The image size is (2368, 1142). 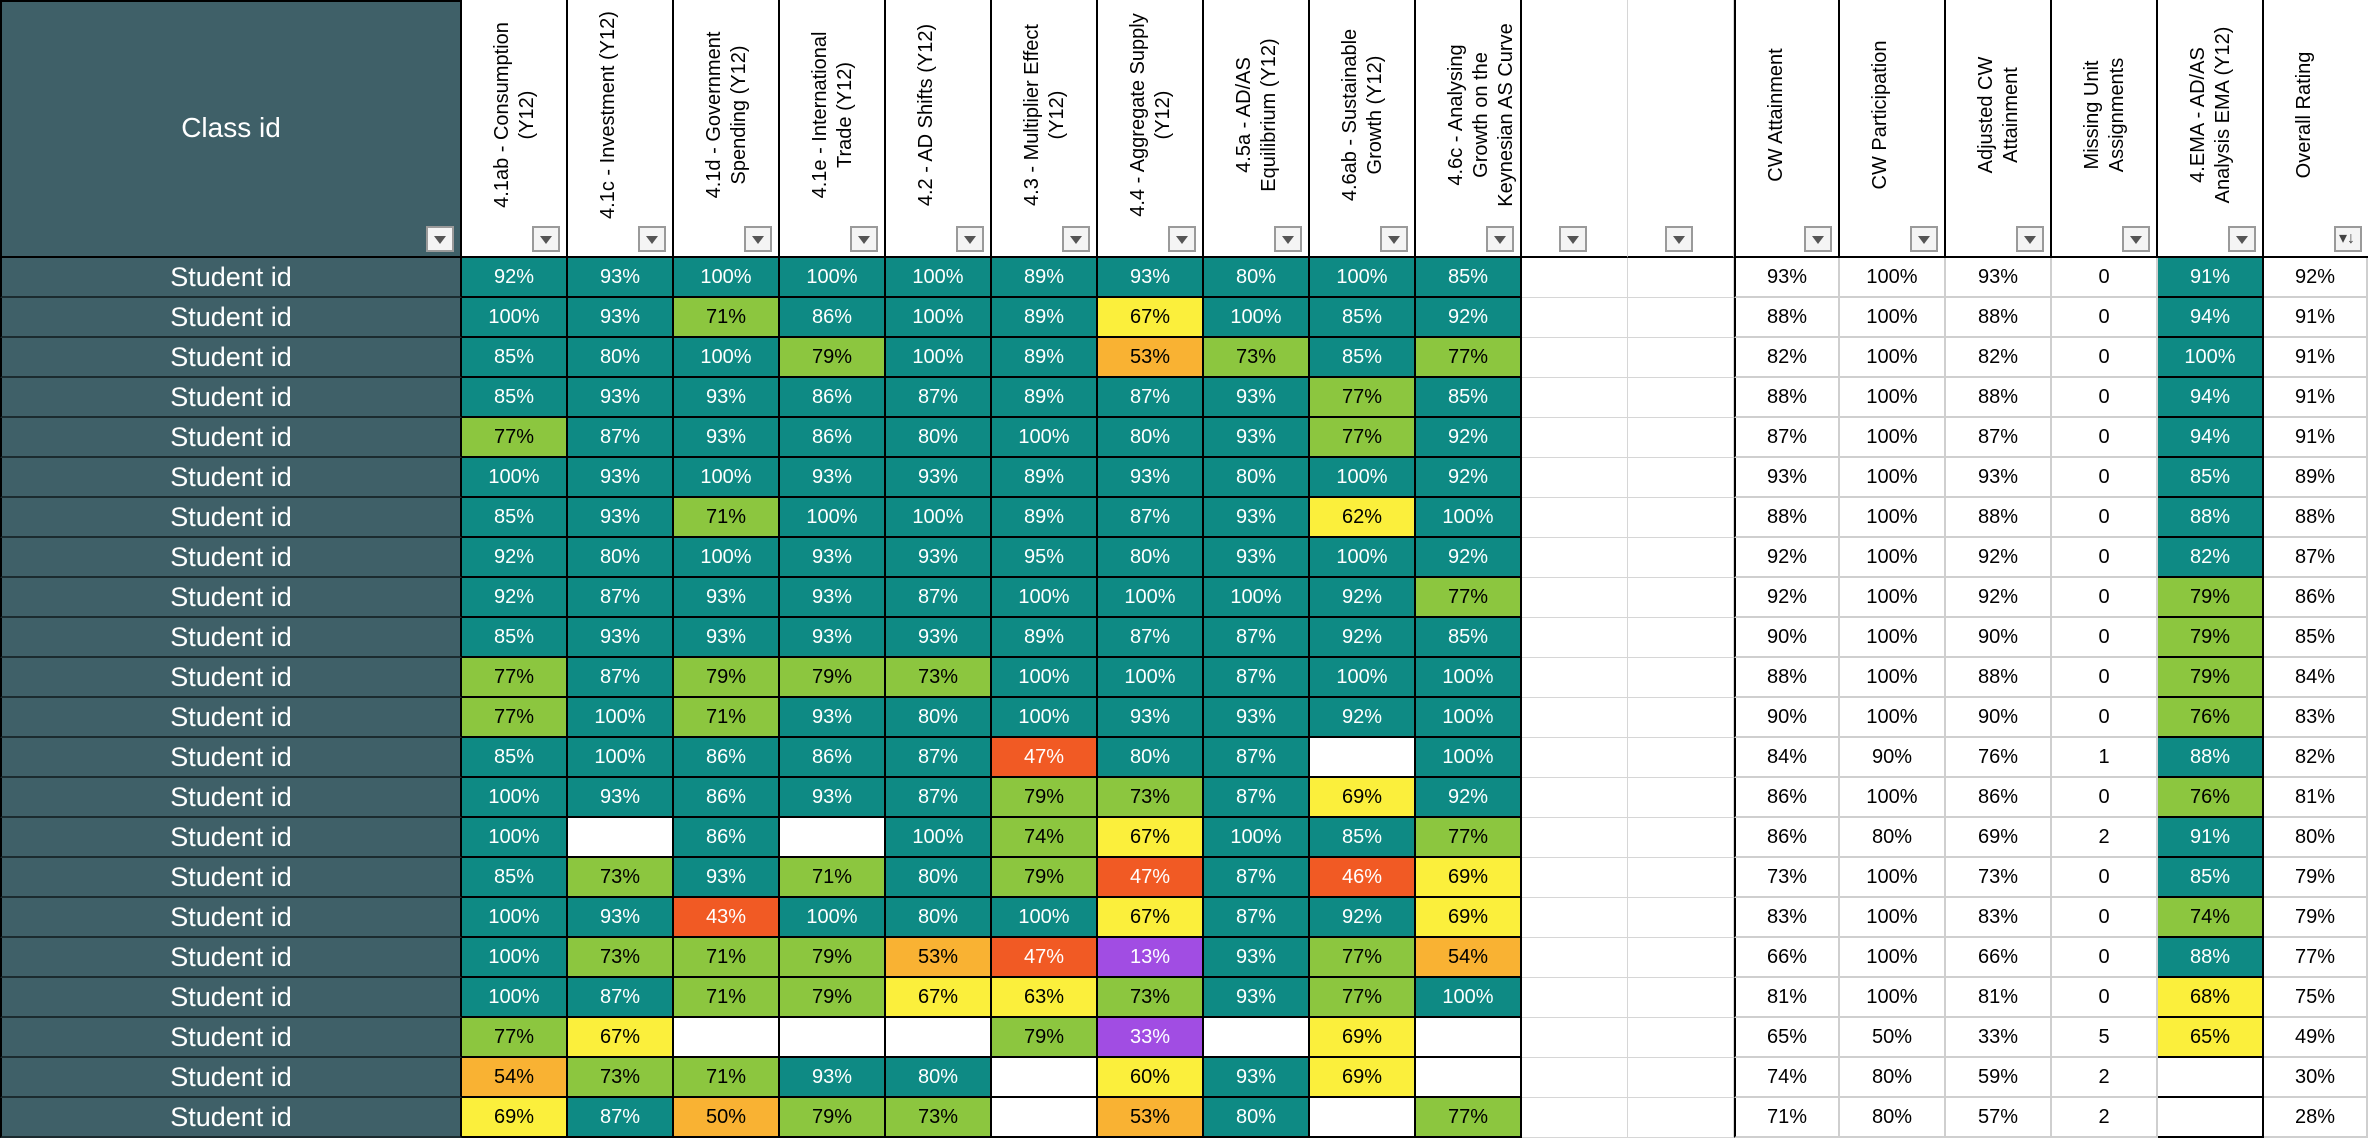 What do you see at coordinates (2316, 958) in the screenshot?
I see `overall-rating-cell: 77%` at bounding box center [2316, 958].